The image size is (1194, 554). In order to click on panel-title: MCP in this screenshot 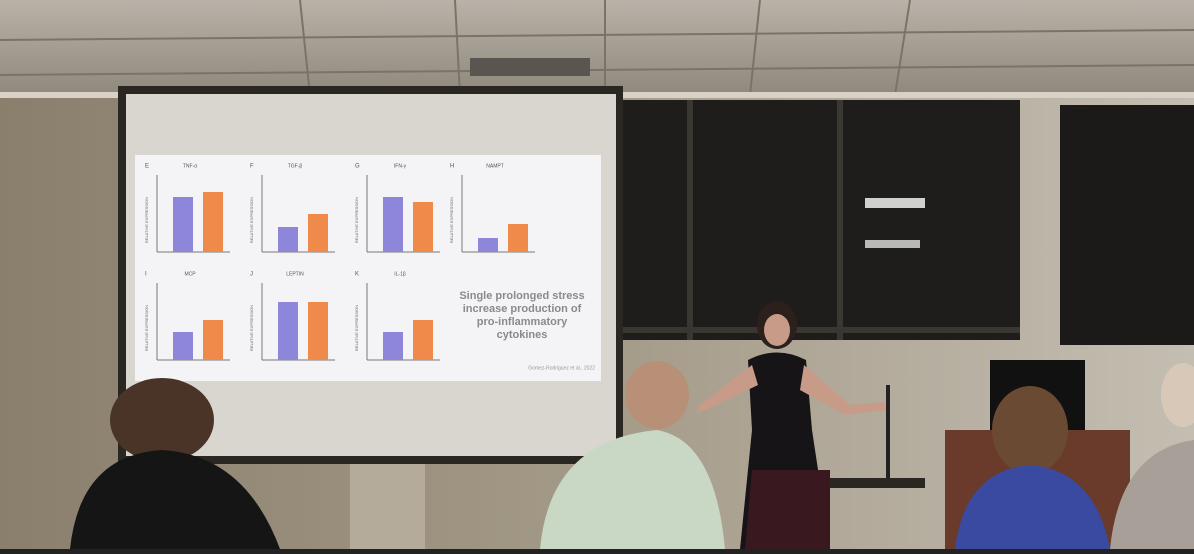, I will do `click(190, 274)`.